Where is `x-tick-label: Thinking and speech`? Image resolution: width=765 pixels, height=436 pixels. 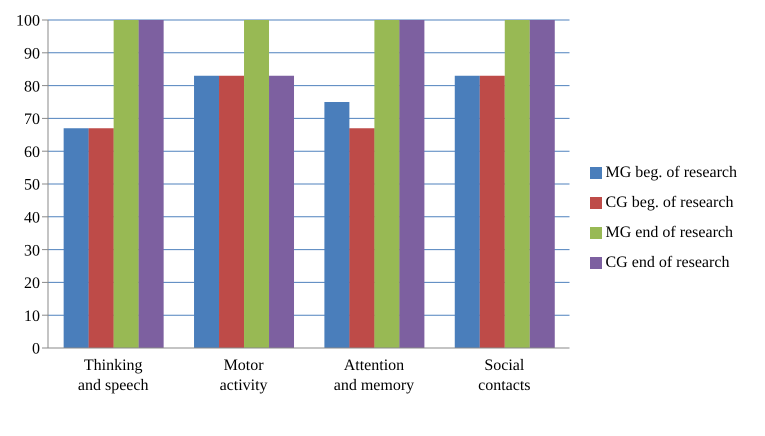
x-tick-label: Thinking and speech is located at coordinates (113, 375).